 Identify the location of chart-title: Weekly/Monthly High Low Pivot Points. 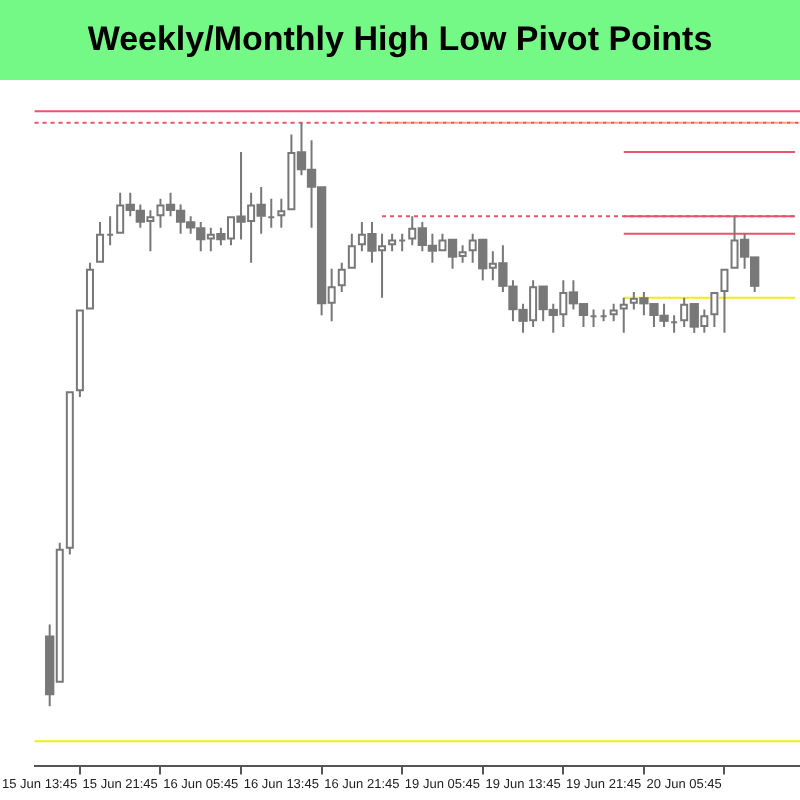
(400, 40).